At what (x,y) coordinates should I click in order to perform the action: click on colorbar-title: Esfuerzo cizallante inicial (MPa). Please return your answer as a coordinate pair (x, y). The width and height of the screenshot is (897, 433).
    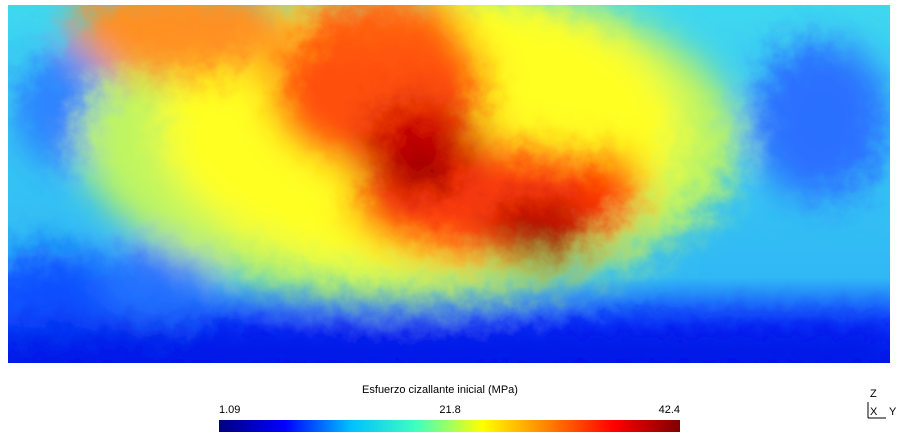
    Looking at the image, I should click on (440, 390).